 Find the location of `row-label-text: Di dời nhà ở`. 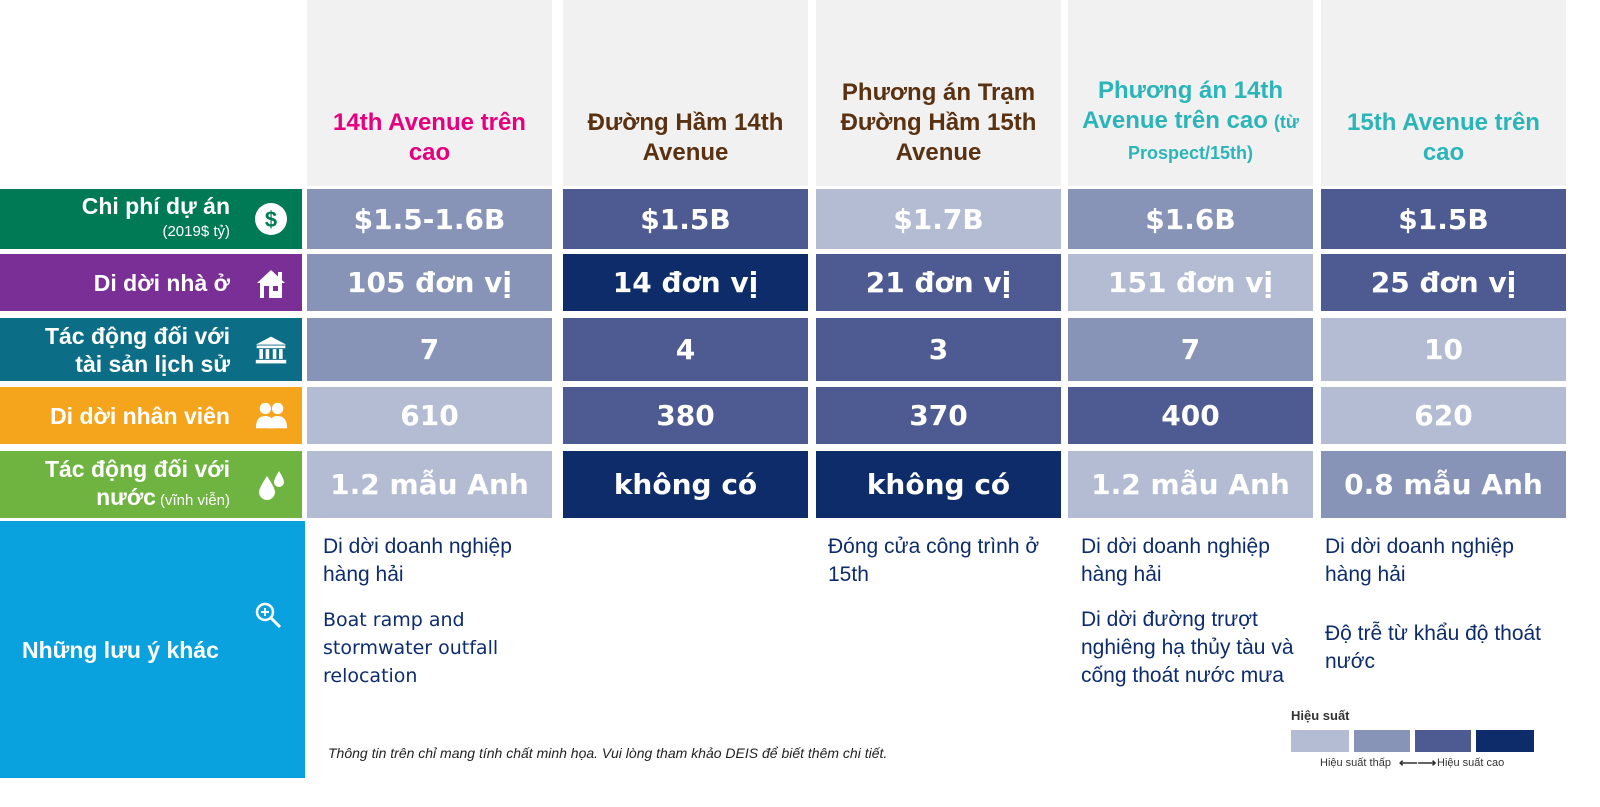

row-label-text: Di dời nhà ở is located at coordinates (162, 283).